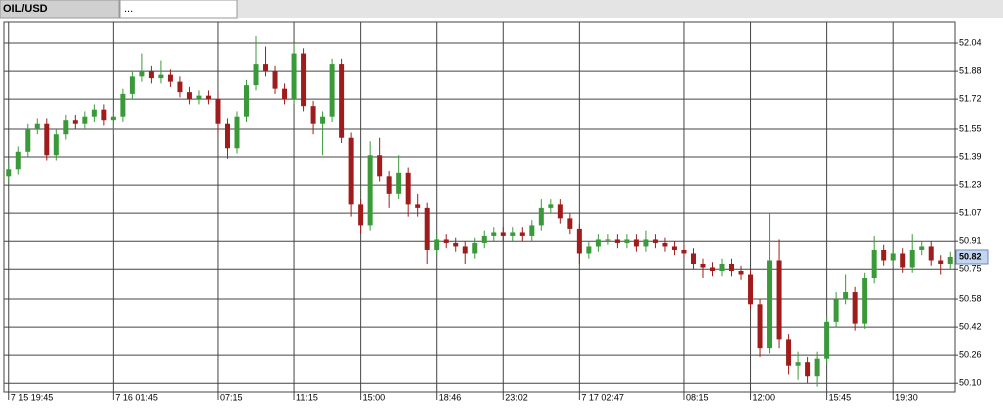  I want to click on y-tick-label: 51.88, so click(970, 70).